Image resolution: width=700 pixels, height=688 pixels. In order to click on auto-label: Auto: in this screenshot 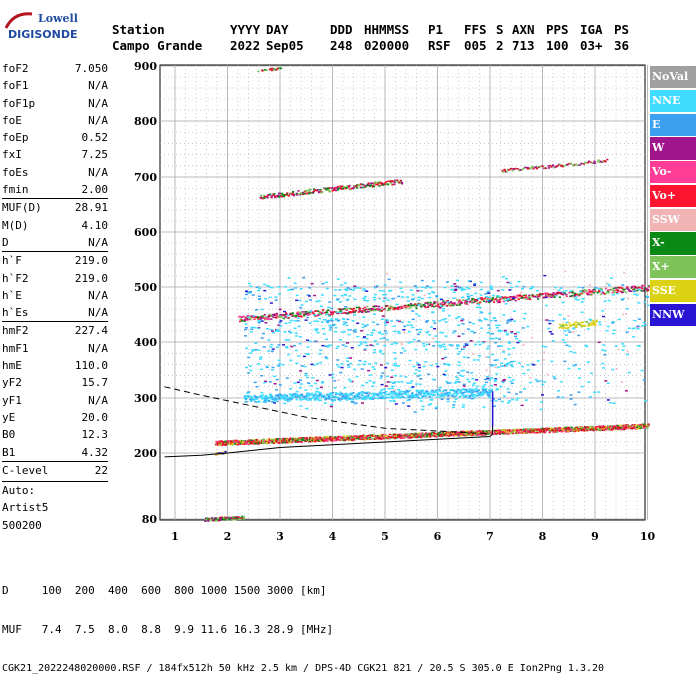, I will do `click(19, 491)`.